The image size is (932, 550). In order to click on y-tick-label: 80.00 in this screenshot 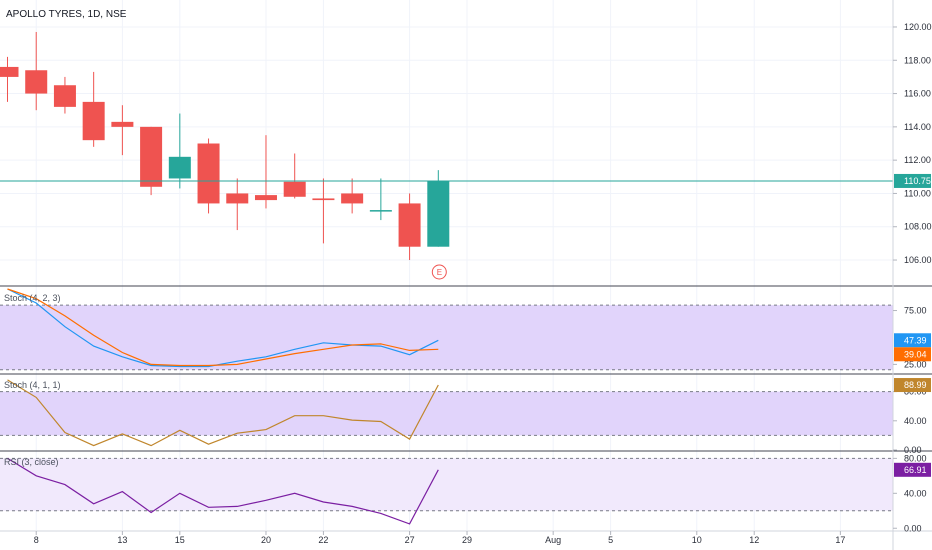, I will do `click(915, 458)`.